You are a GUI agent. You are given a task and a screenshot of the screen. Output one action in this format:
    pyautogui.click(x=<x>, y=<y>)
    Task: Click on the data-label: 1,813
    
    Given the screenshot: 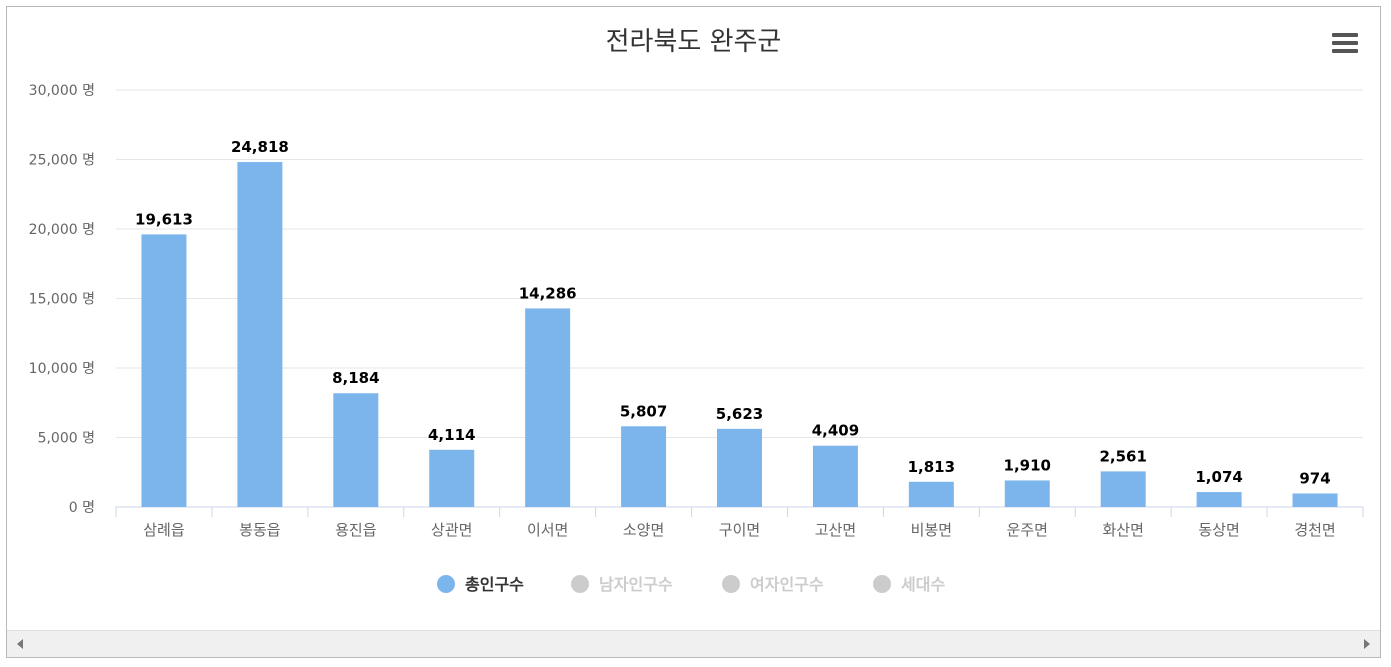 What is the action you would take?
    pyautogui.click(x=931, y=467)
    